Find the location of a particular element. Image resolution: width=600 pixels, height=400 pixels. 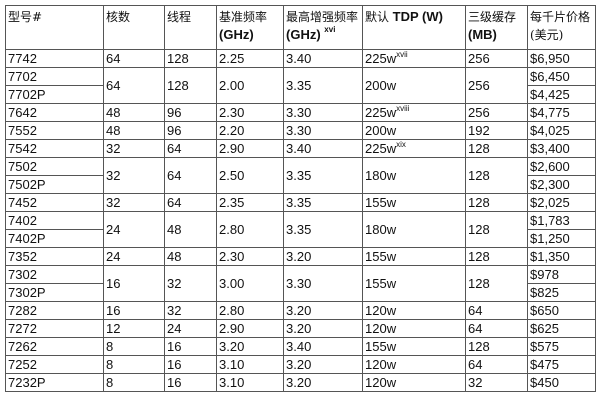

table-row: 7642 48 96 2.30 3.30 225wxviii 256 $4,775 is located at coordinates (300, 112).